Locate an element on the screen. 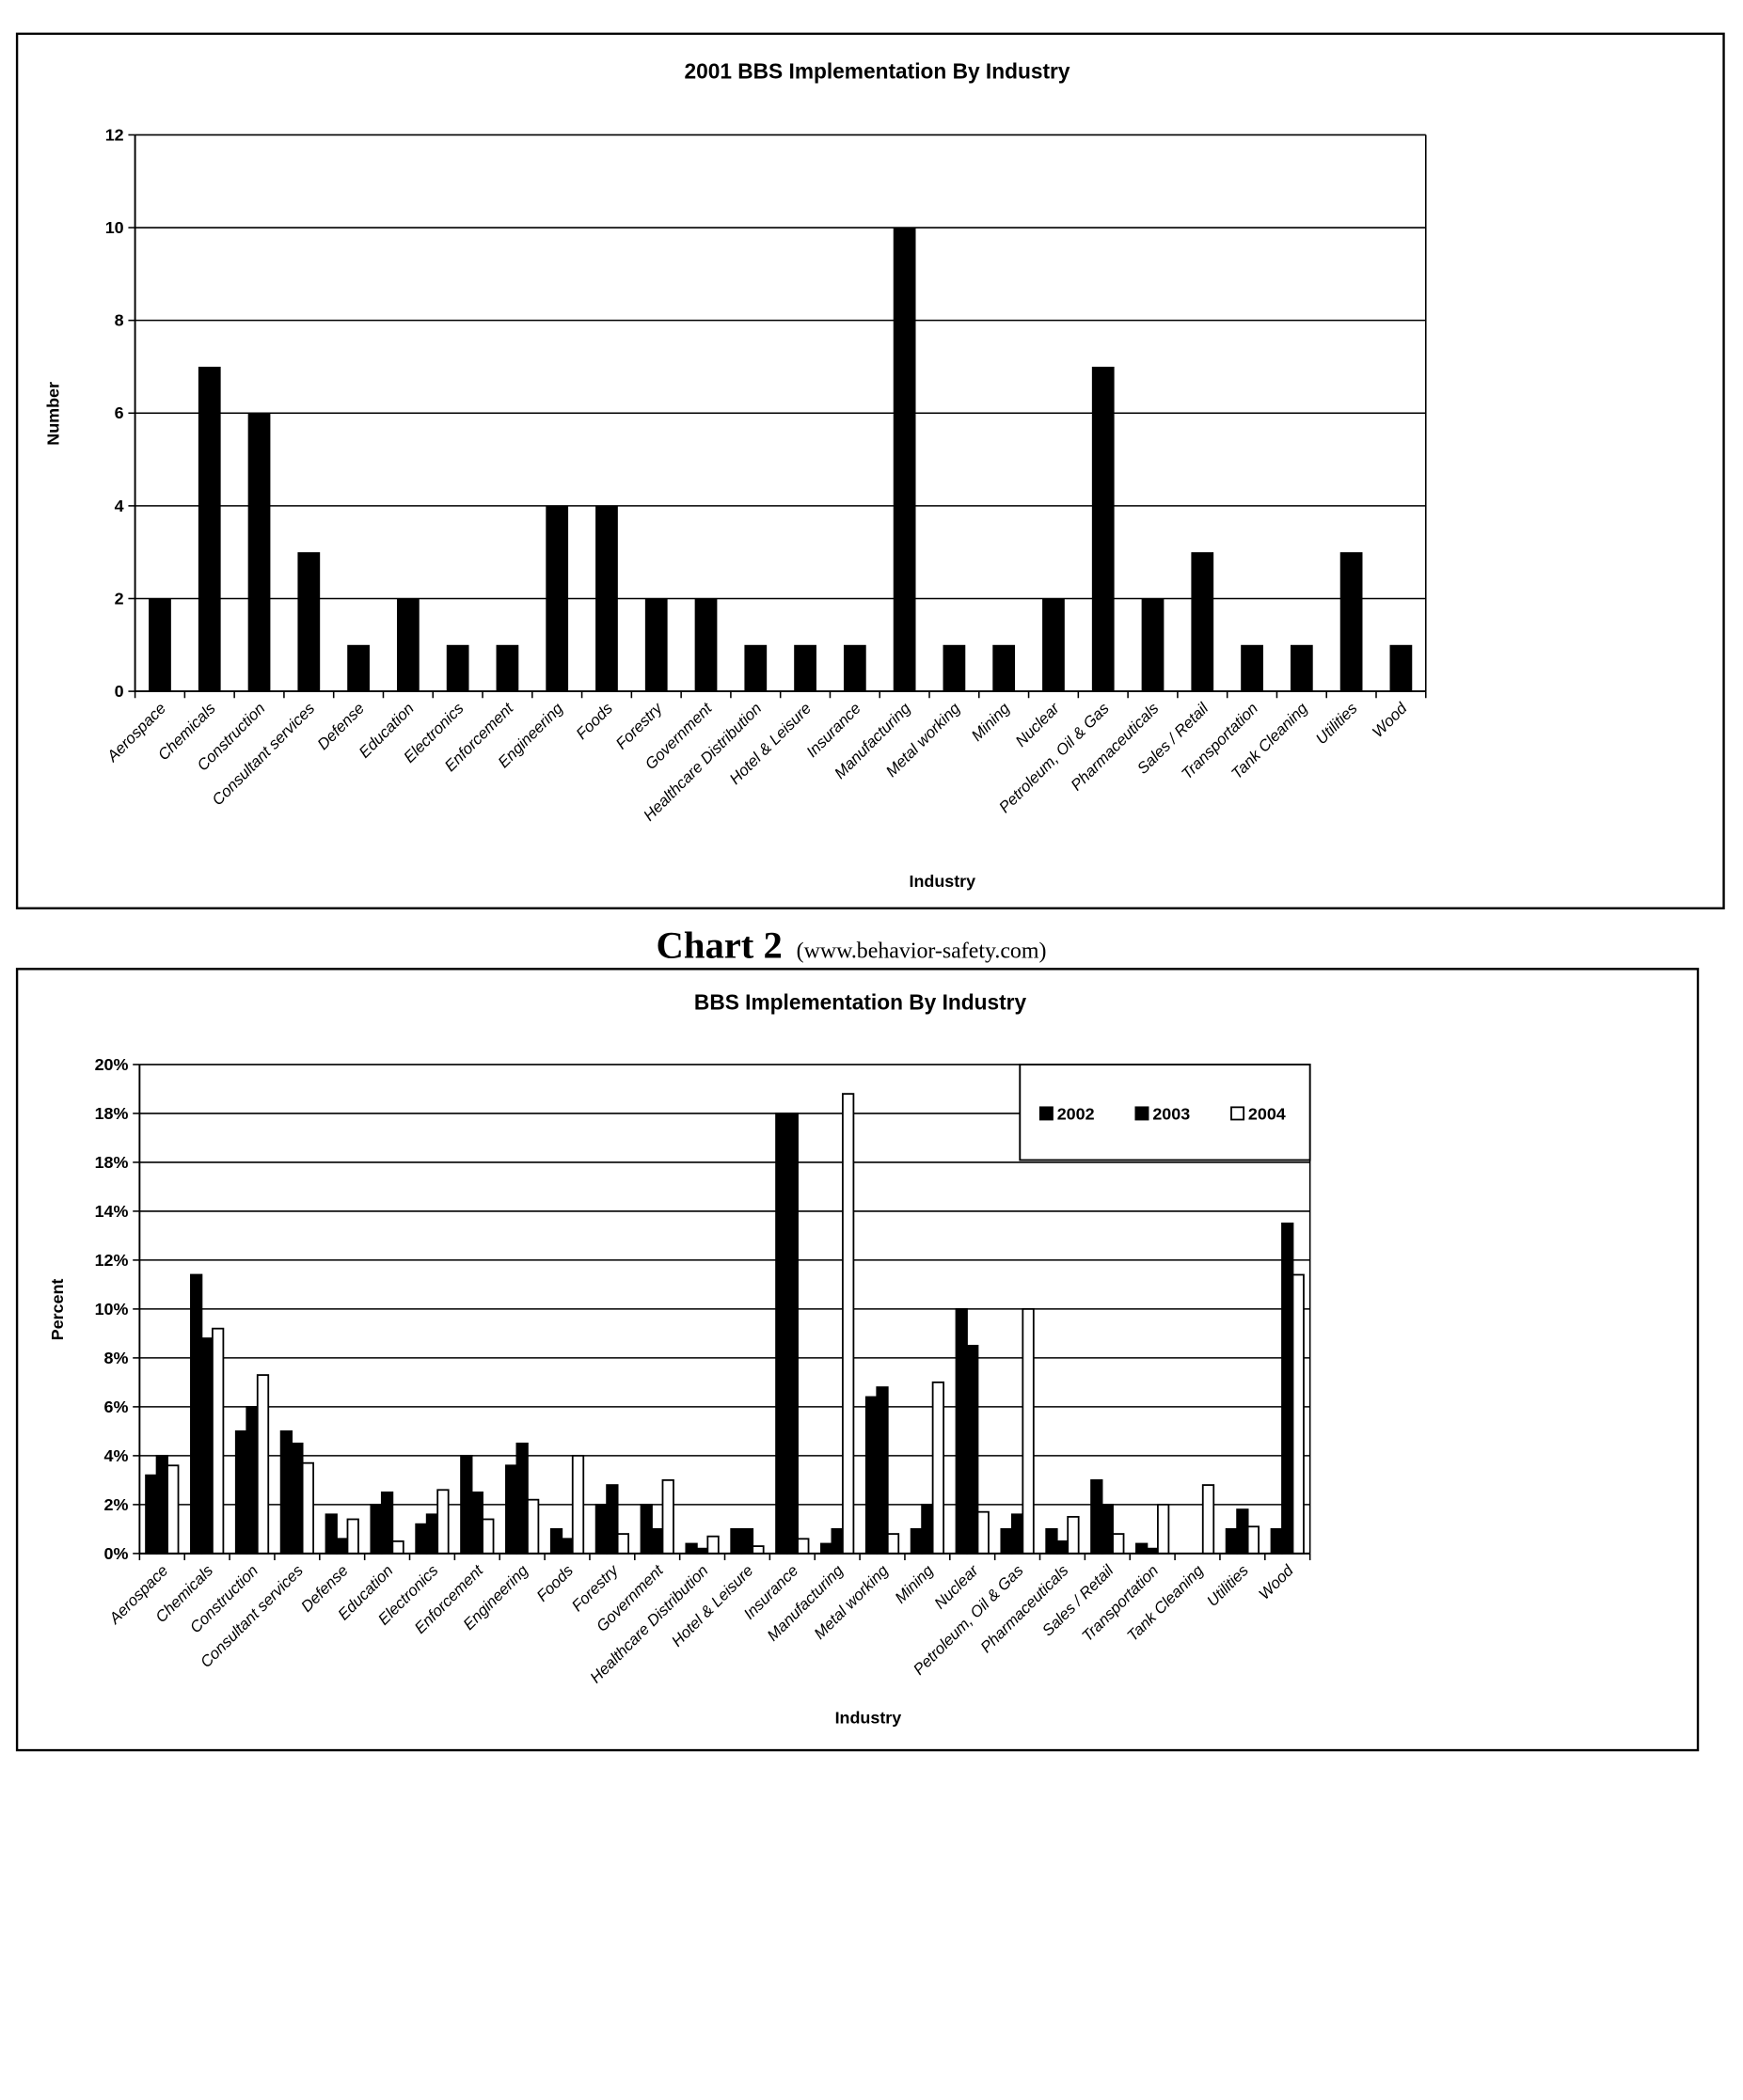 This screenshot has height=2100, width=1743. chart2-x-axis-label: Industry is located at coordinates (868, 1717).